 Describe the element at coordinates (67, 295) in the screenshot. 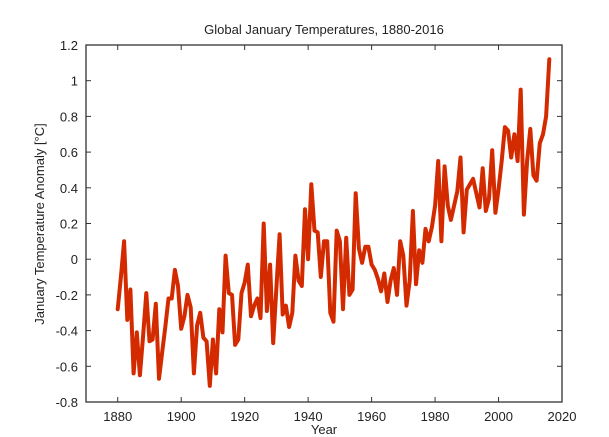

I see `y-tick-label: -0.2` at that location.